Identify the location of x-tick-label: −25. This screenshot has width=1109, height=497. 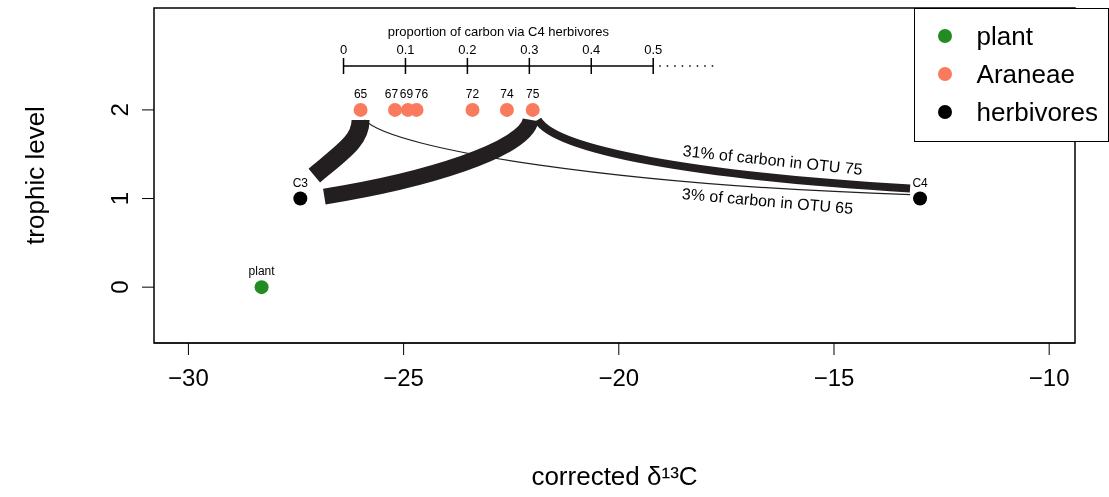
(403, 378).